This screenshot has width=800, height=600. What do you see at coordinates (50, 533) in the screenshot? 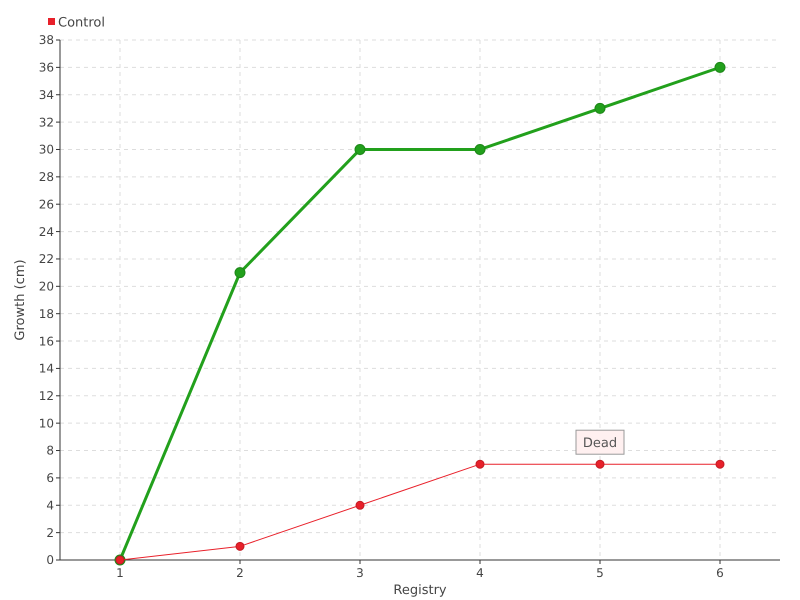
I see `y-tick-label: 2` at bounding box center [50, 533].